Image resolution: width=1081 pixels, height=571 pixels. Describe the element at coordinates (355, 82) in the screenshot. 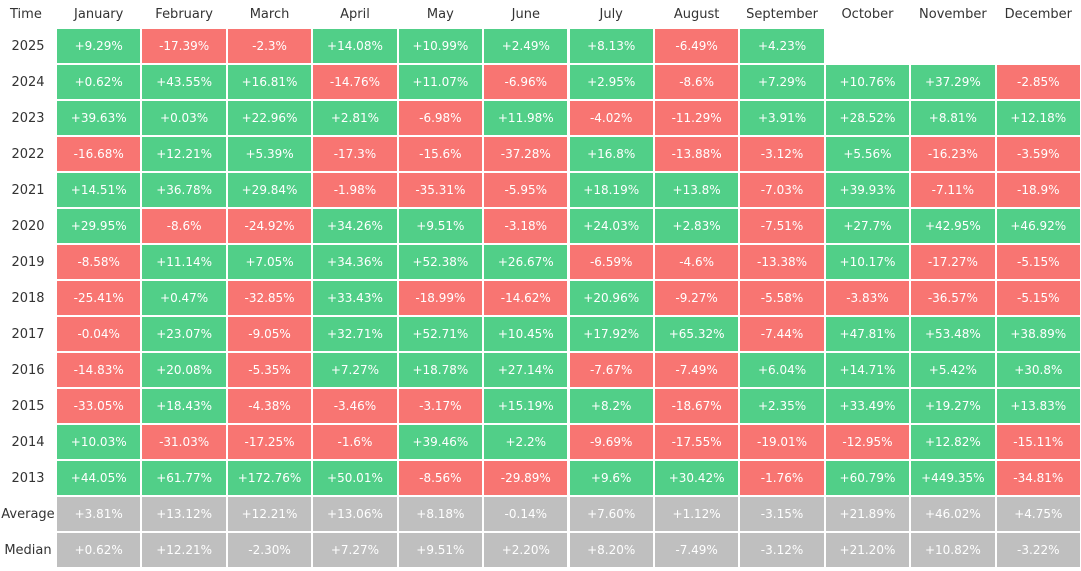

I see `return-cell: -14.76%` at that location.